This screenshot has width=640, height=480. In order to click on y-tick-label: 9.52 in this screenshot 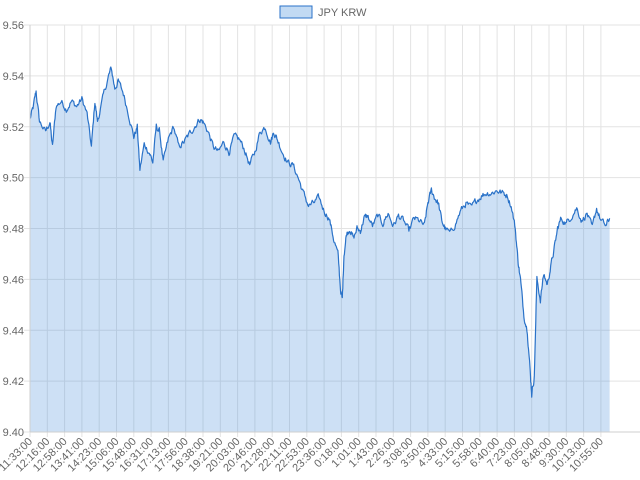, I will do `click(13, 128)`.